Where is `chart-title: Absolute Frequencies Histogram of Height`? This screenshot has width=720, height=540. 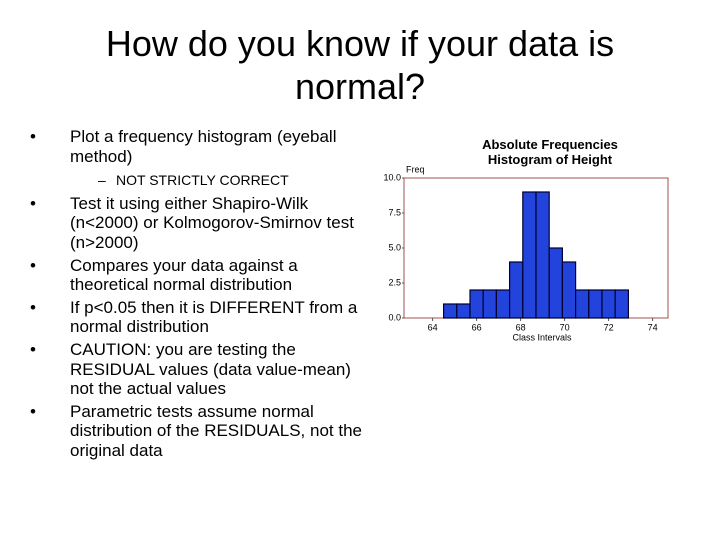
chart-title: Absolute Frequencies Histogram of Height is located at coordinates (550, 152).